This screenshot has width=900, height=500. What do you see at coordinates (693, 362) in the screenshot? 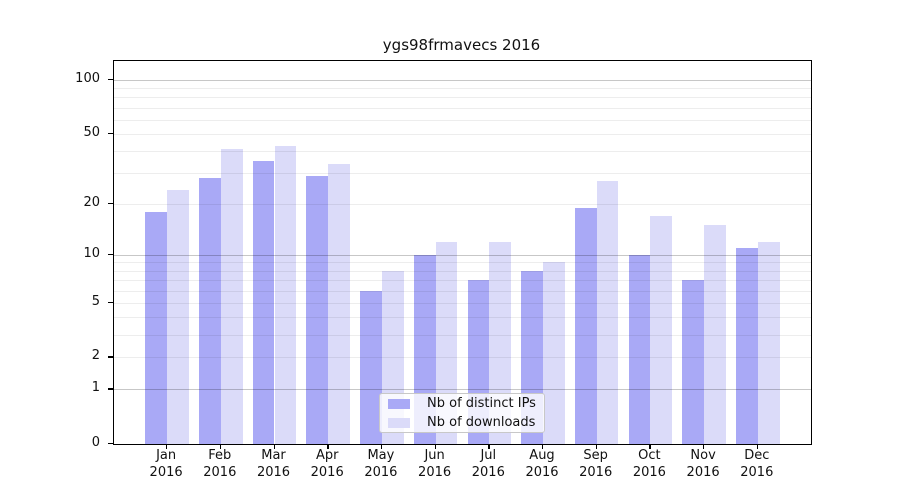
I see `bar-distinct-ips-nov` at bounding box center [693, 362].